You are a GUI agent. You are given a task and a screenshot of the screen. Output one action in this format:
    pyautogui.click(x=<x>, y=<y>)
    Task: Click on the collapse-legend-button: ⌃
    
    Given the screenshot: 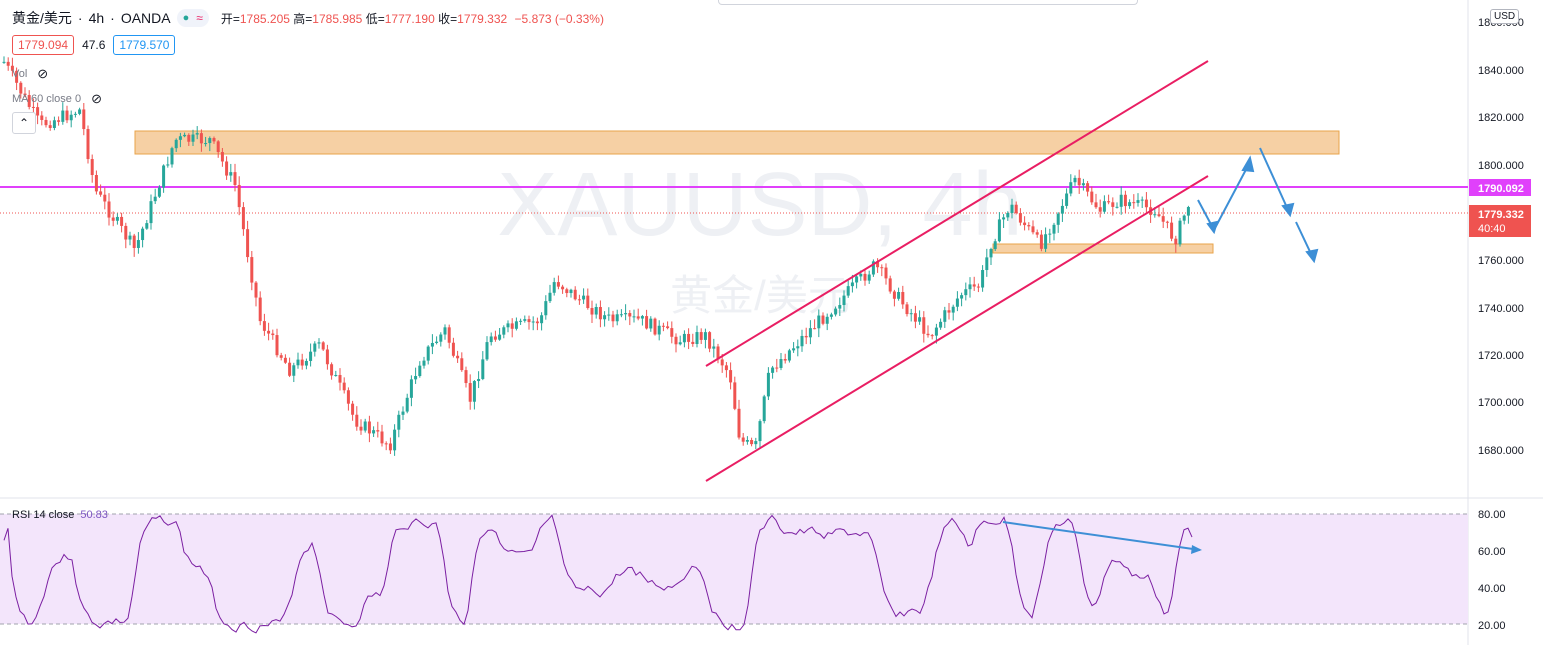 What is the action you would take?
    pyautogui.click(x=24, y=123)
    